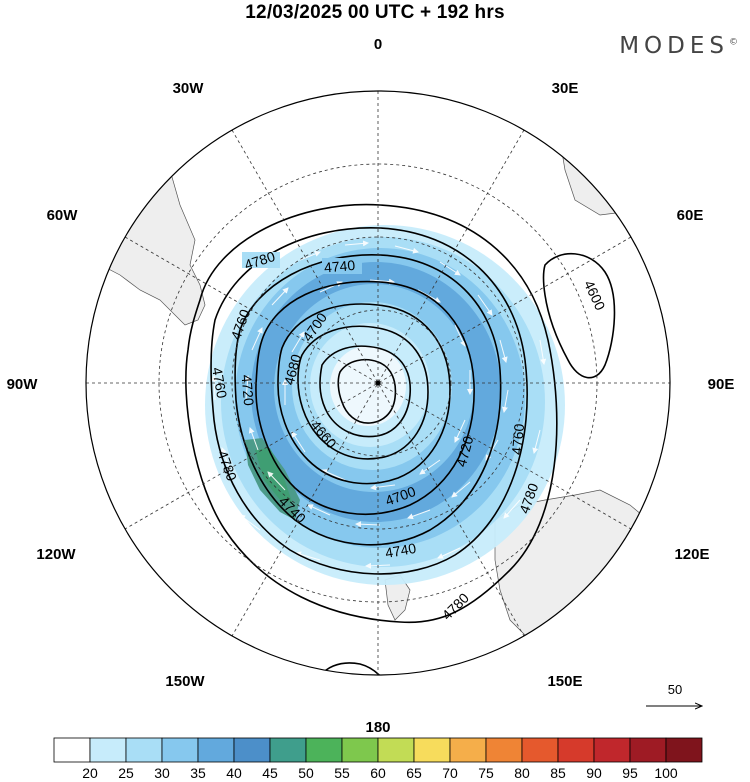 The width and height of the screenshot is (750, 782). What do you see at coordinates (56, 554) in the screenshot?
I see `lon-label-120w: 120W` at bounding box center [56, 554].